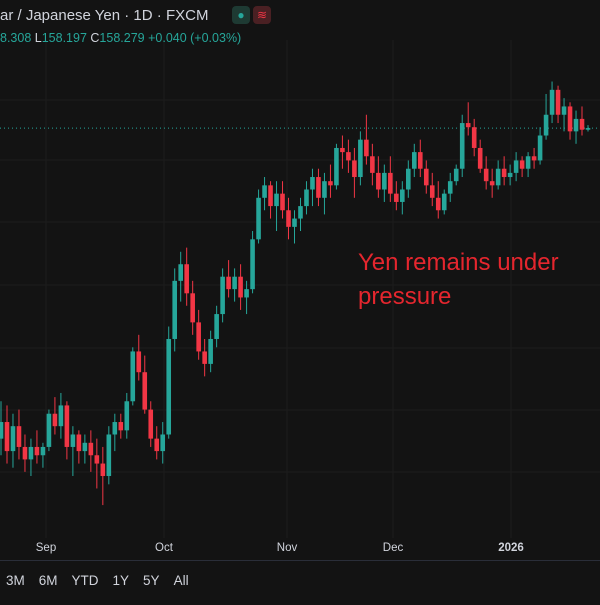 Image resolution: width=600 pixels, height=605 pixels. Describe the element at coordinates (287, 548) in the screenshot. I see `x-axis-label: Nov` at that location.